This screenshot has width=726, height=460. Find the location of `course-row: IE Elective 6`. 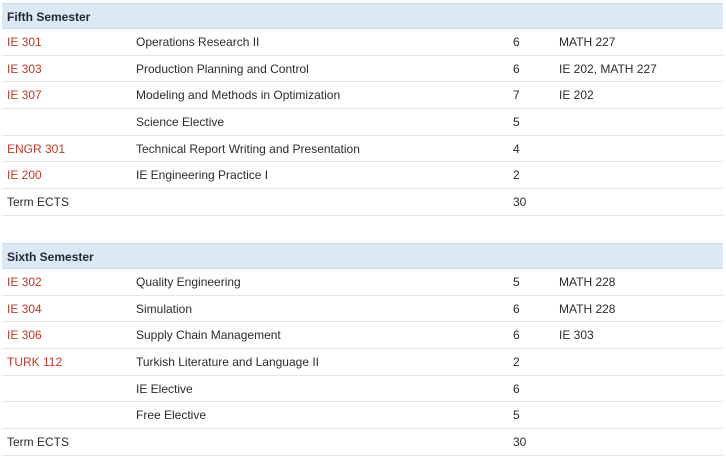

course-row: IE Elective 6 is located at coordinates (362, 389).